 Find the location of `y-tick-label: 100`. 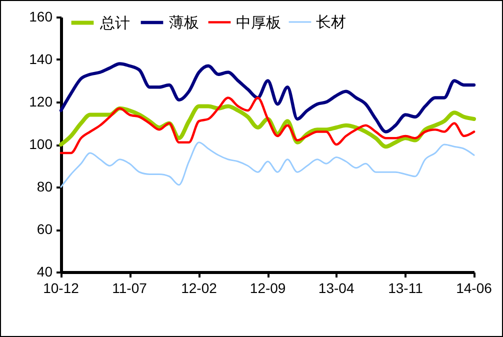

y-tick-label: 100 is located at coordinates (41, 144).